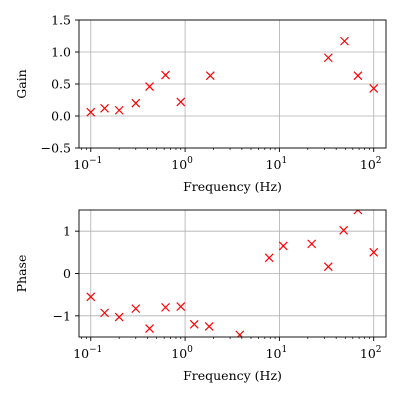 The width and height of the screenshot is (400, 400). What do you see at coordinates (182, 164) in the screenshot?
I see `gain-x-tick-label: 10⁰` at bounding box center [182, 164].